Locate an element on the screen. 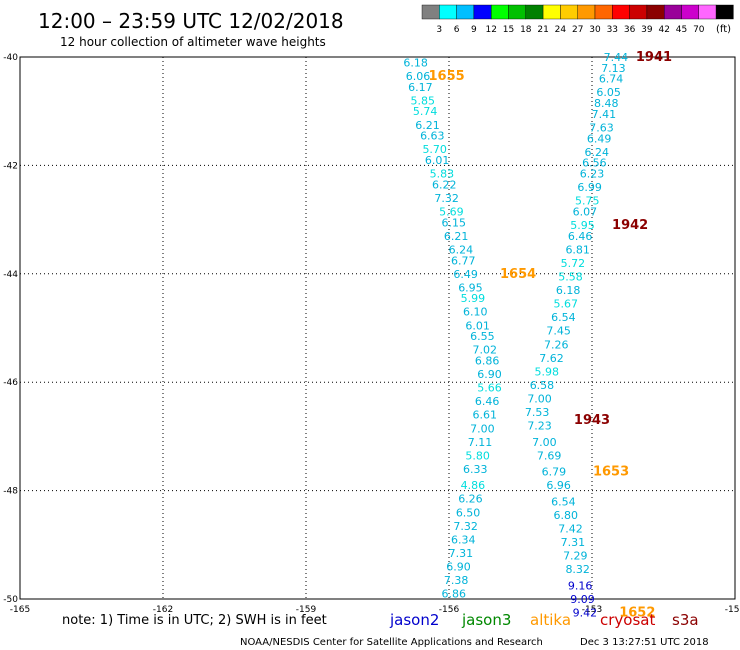 The image size is (740, 650). legend-item-altika: altika is located at coordinates (550, 620).